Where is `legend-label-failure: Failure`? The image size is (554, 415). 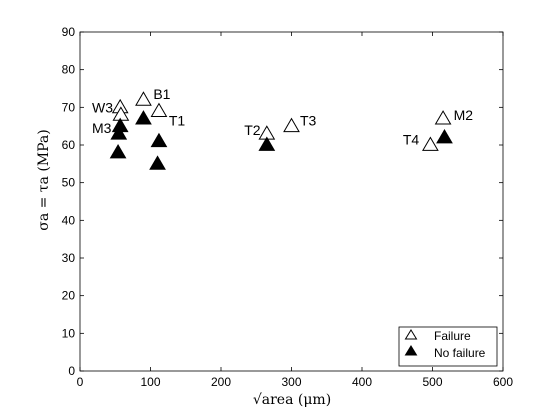
legend-label-failure: Failure is located at coordinates (452, 336).